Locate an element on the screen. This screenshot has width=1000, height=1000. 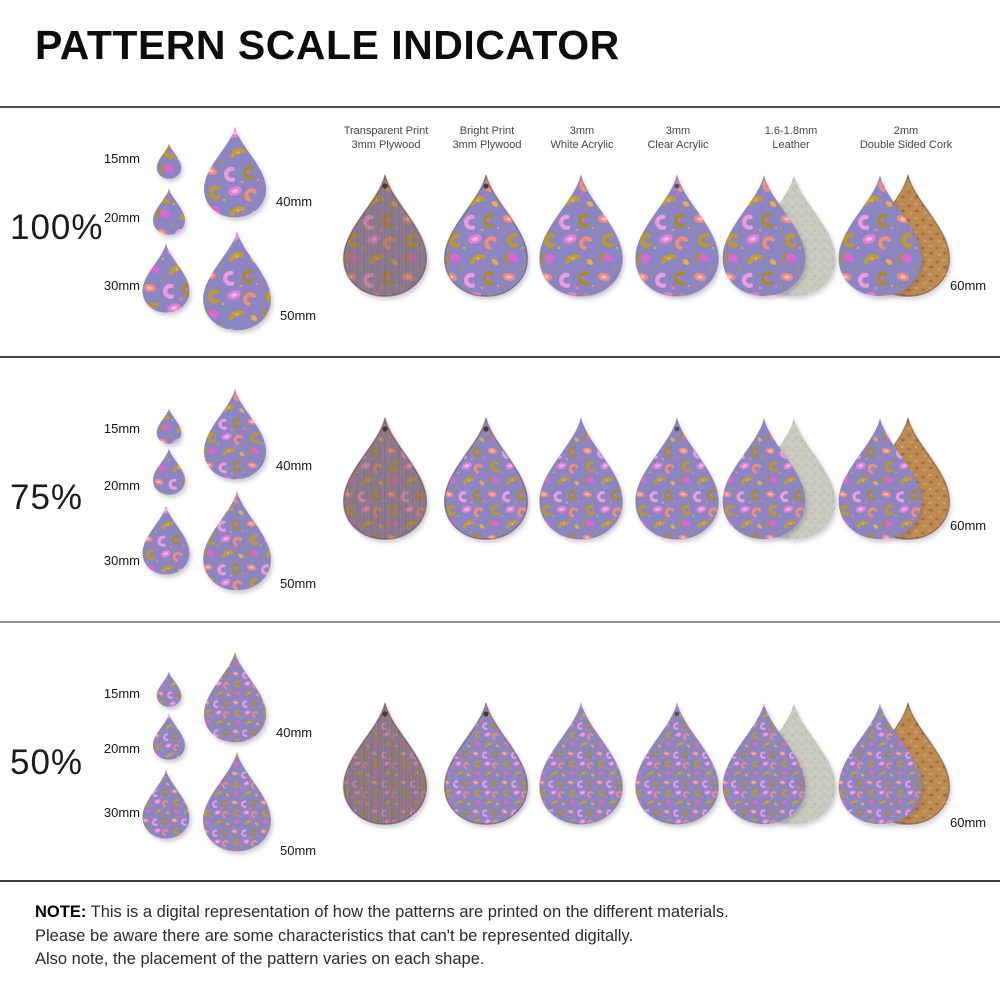
material-header-white-acrylic: 3mm White Acrylic is located at coordinates (582, 138).